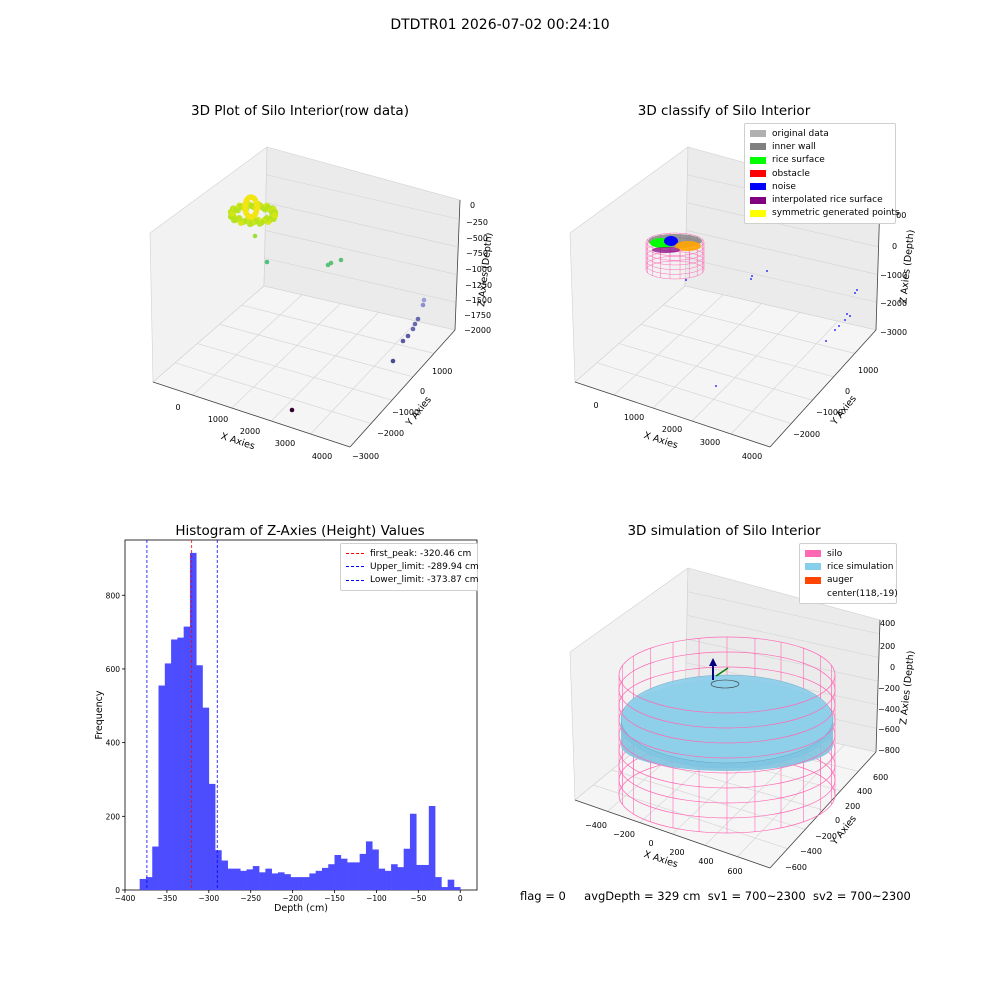  What do you see at coordinates (250, 431) in the screenshot?
I see `raw-xtick: 2000` at bounding box center [250, 431].